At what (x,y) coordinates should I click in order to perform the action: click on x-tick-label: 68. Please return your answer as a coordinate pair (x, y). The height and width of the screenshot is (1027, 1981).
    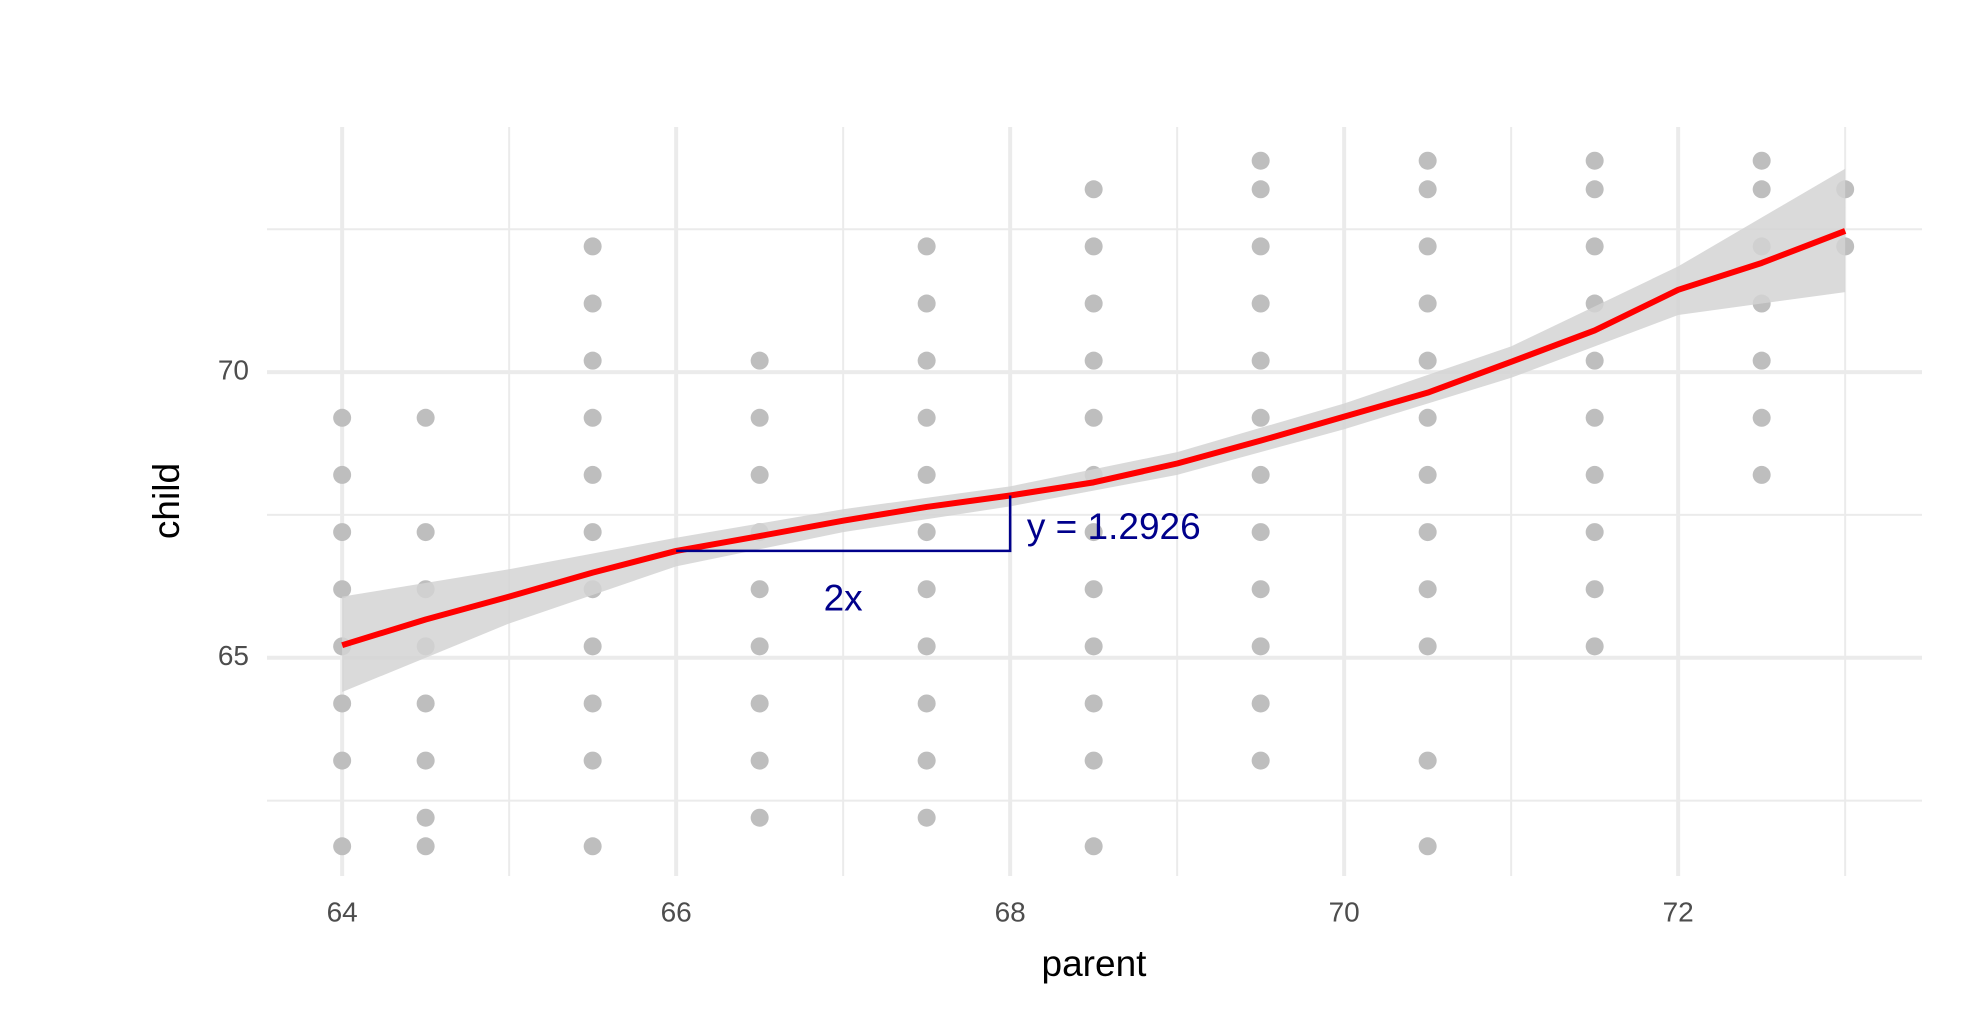
    Looking at the image, I should click on (1010, 911).